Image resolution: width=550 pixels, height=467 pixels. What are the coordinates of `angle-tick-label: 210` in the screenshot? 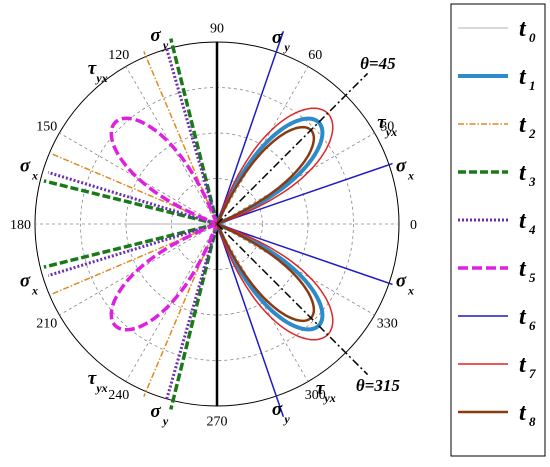 It's located at (46, 323).